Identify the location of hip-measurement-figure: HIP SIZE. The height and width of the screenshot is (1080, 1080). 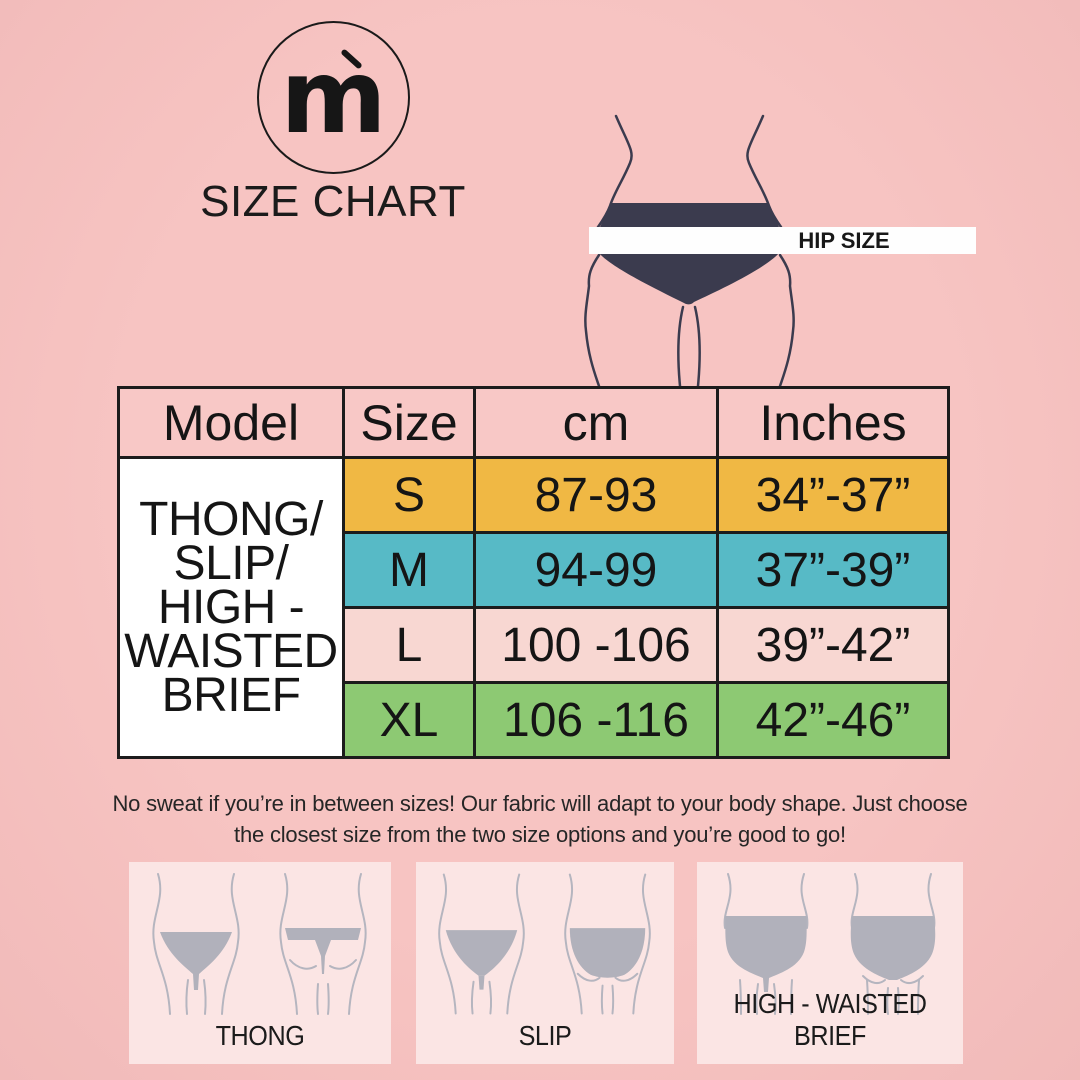
(780, 250).